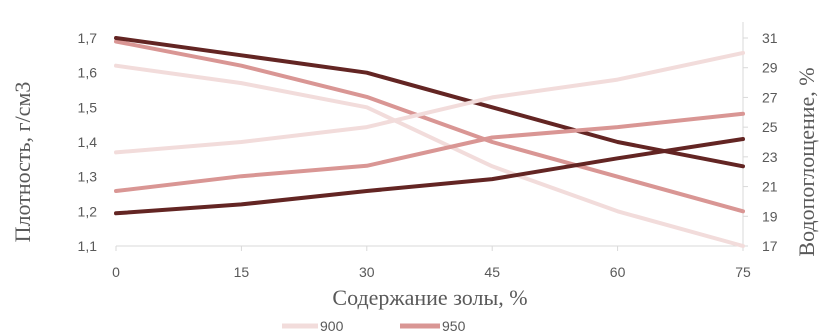 The width and height of the screenshot is (825, 336). What do you see at coordinates (618, 272) in the screenshot?
I see `x-tick-label: 60` at bounding box center [618, 272].